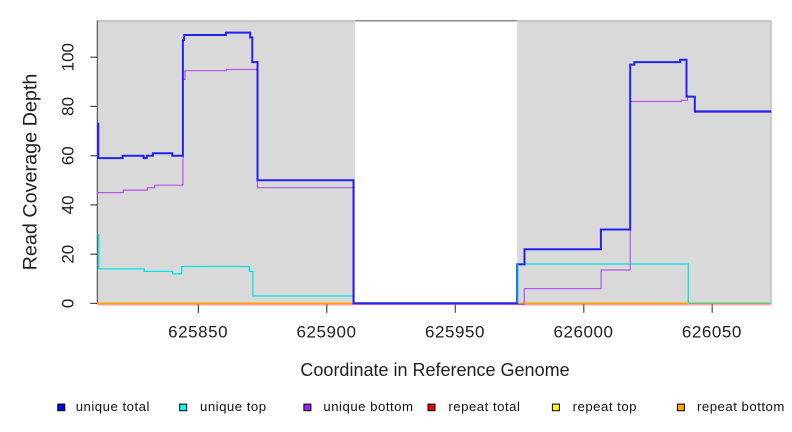 Image resolution: width=792 pixels, height=432 pixels. Describe the element at coordinates (68, 254) in the screenshot. I see `svg-text: 20` at that location.